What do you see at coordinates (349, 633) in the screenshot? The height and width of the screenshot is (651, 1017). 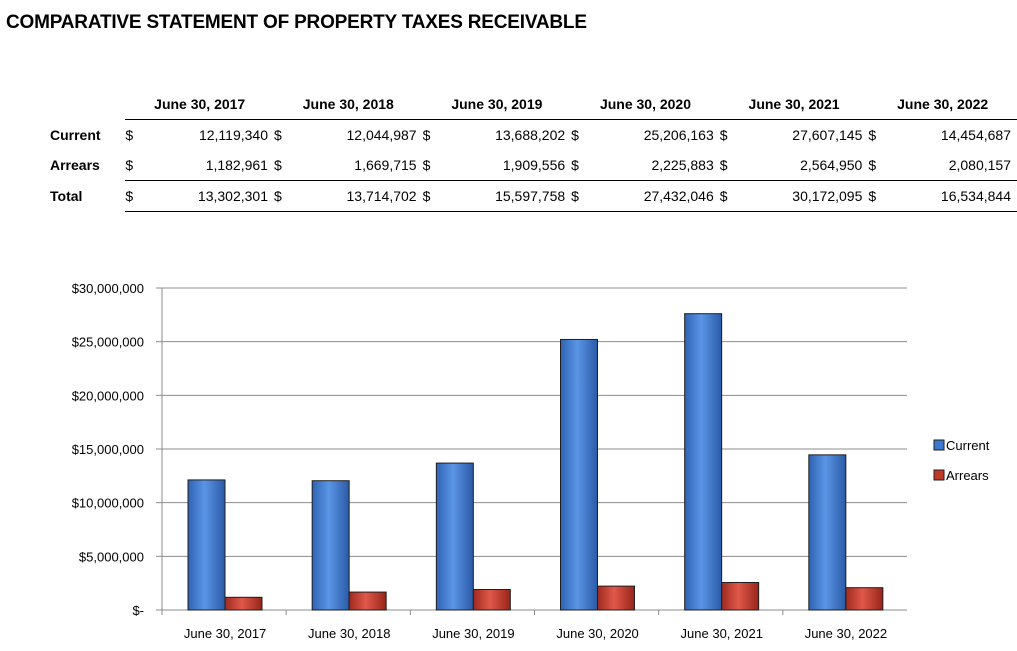 I see `x-tick-label: June 30, 2018` at bounding box center [349, 633].